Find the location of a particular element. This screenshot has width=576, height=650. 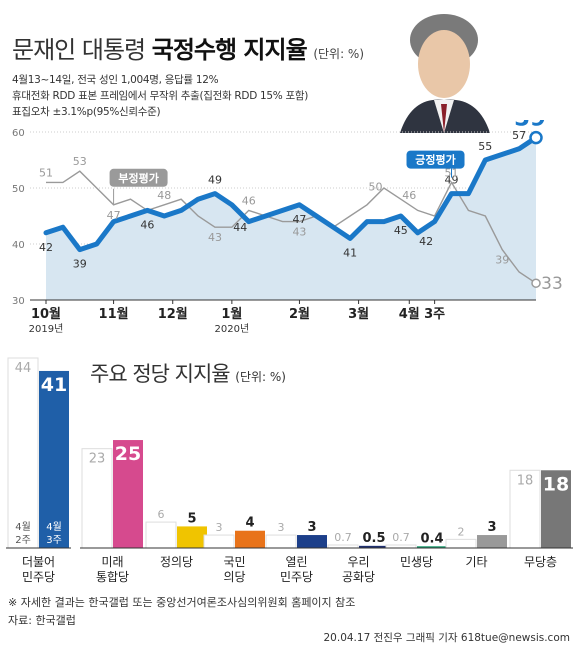

legend-prev-week: 4월 is located at coordinates (23, 527).